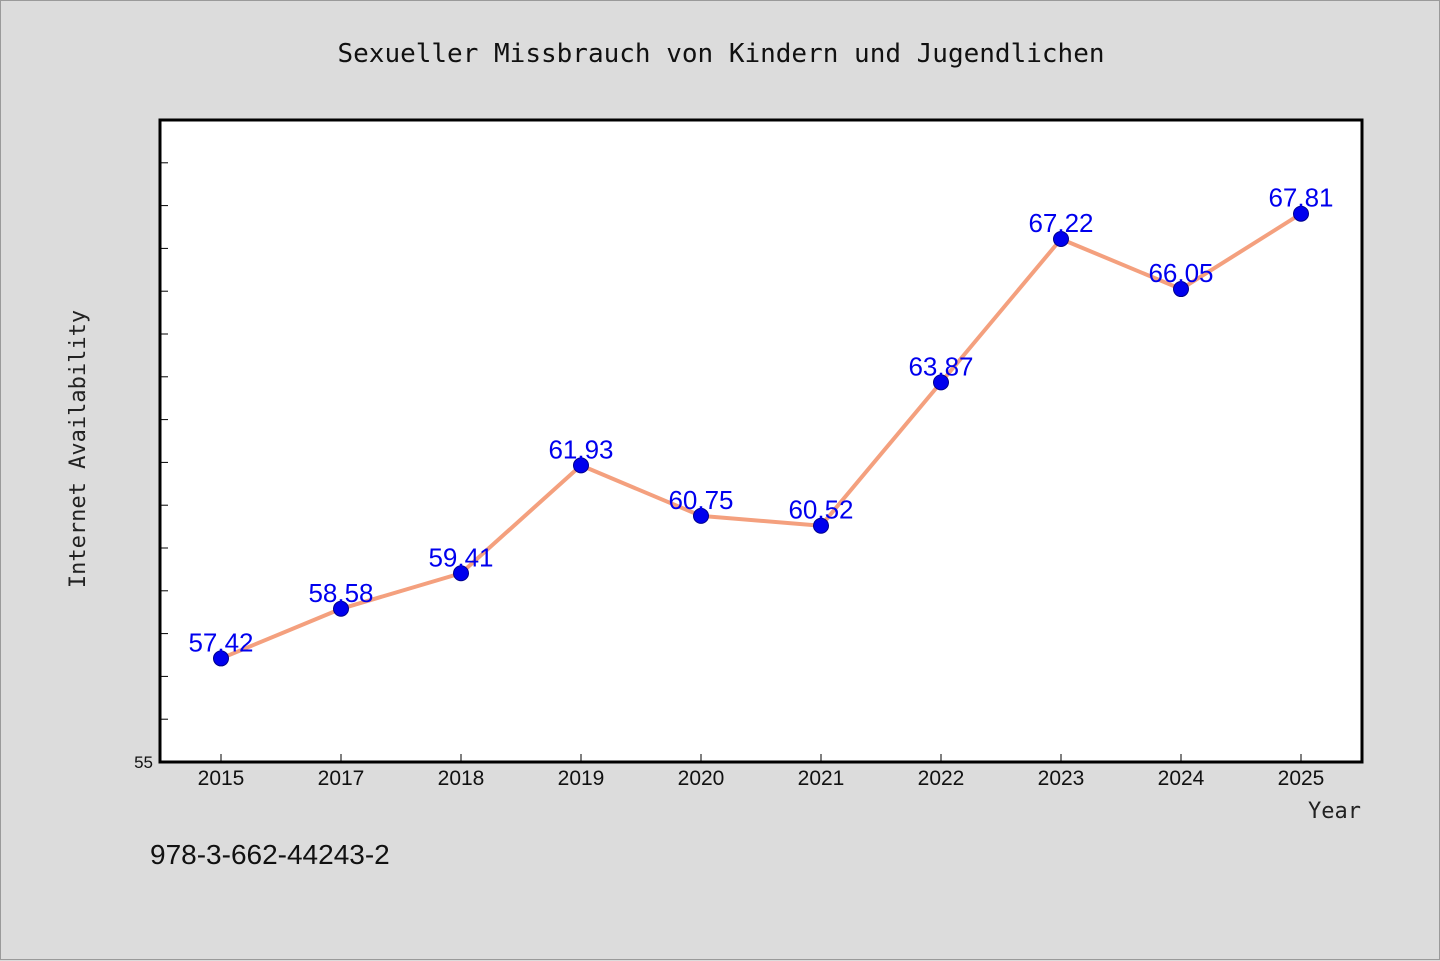 This screenshot has width=1440, height=961. What do you see at coordinates (941, 778) in the screenshot?
I see `x-tick-label: 2022` at bounding box center [941, 778].